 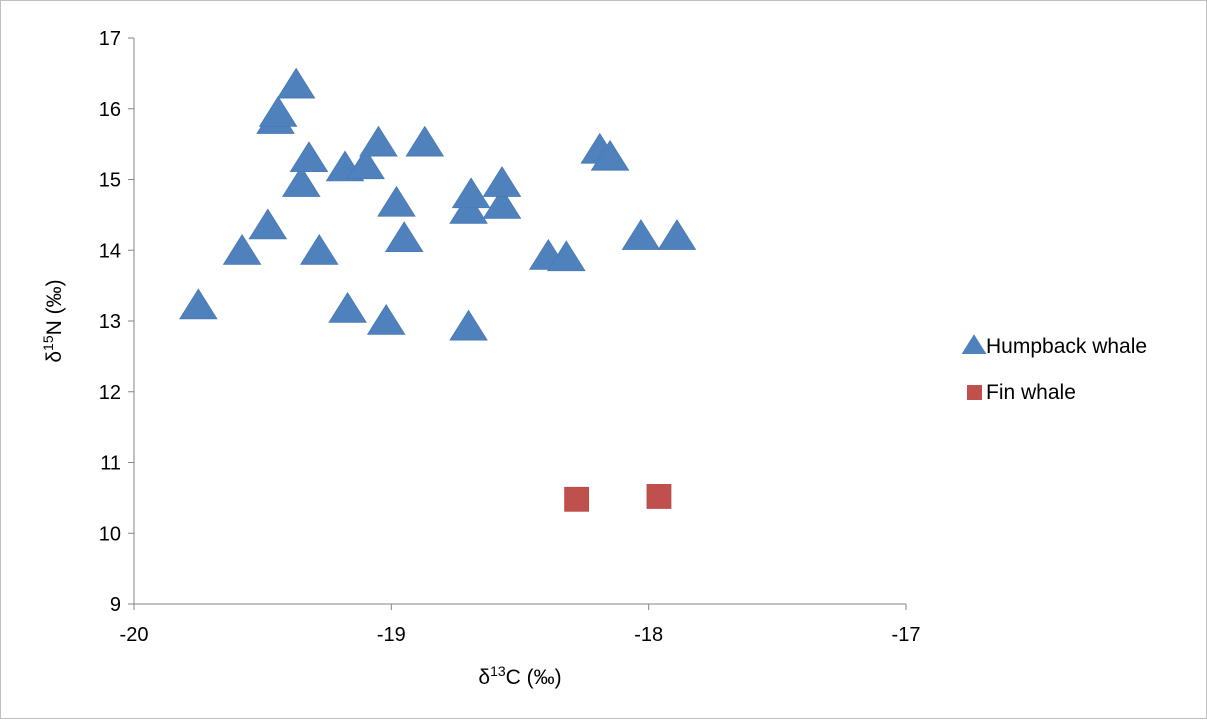 I want to click on legend-item-humpback-whale: Humpback whale, so click(x=1054, y=346).